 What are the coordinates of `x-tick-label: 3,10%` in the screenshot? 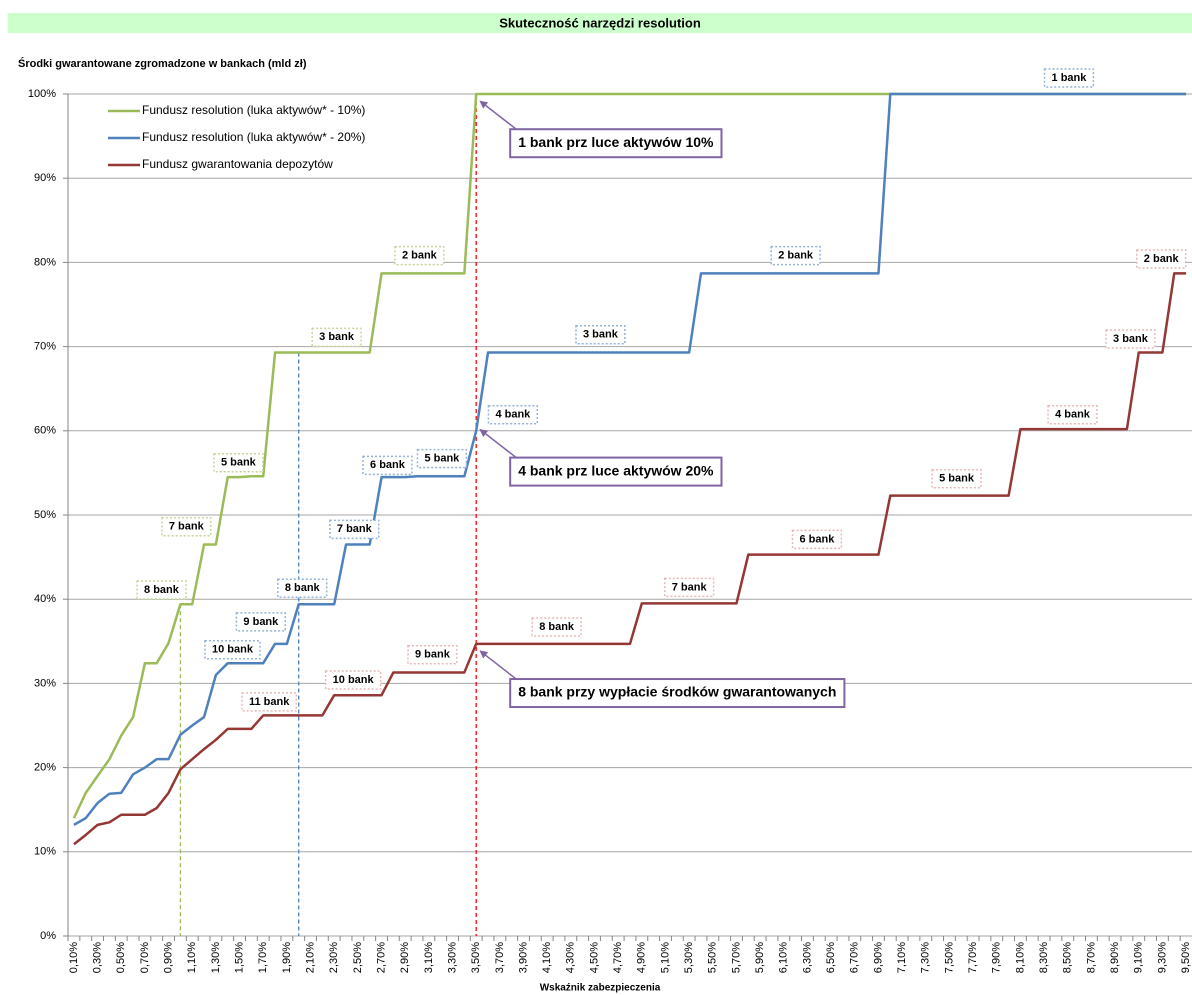 It's located at (429, 957).